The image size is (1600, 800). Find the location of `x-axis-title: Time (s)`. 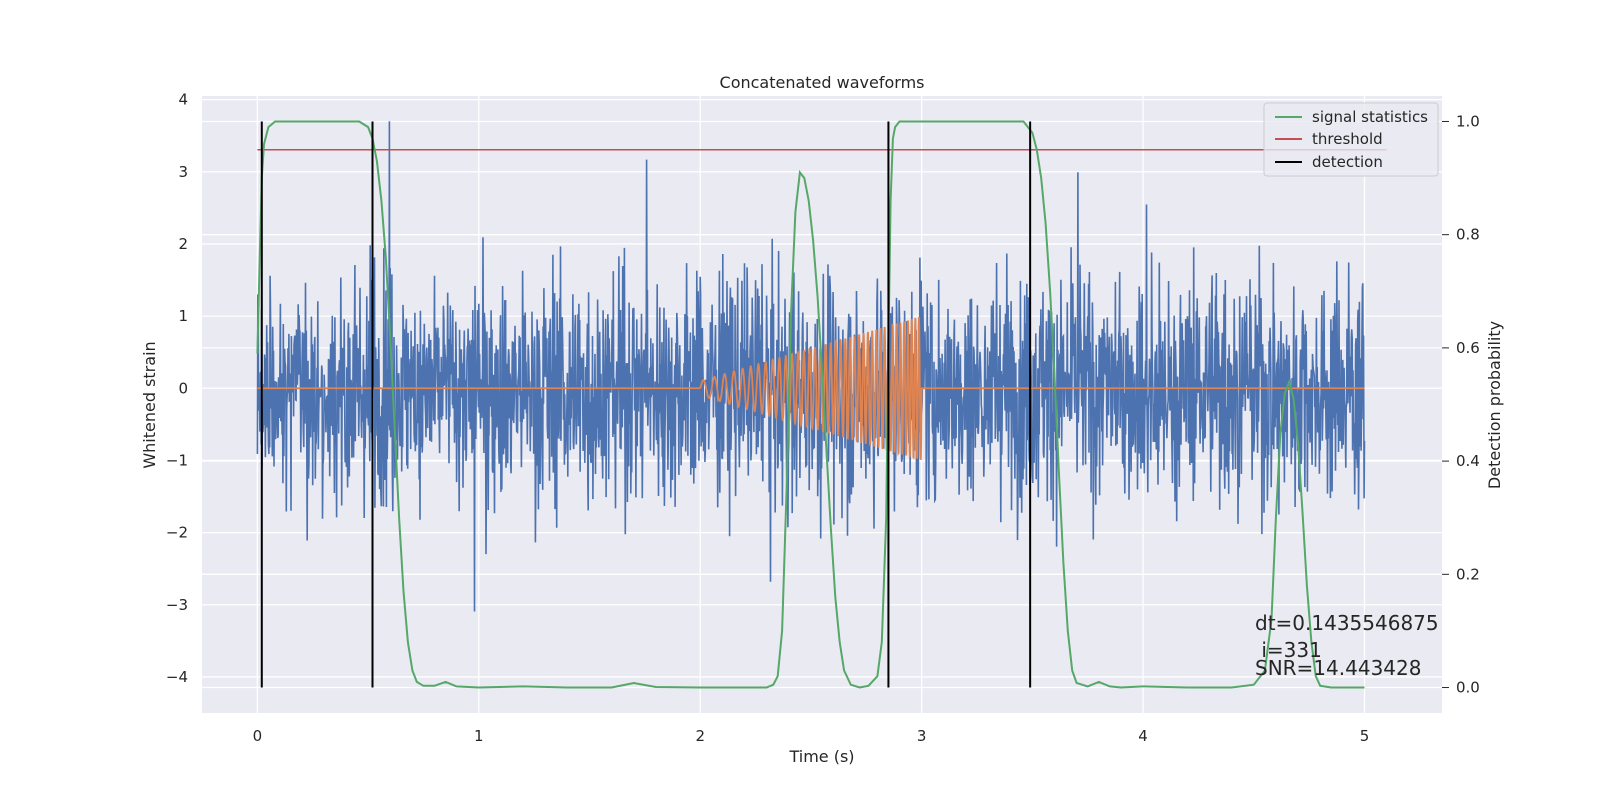

x-axis-title: Time (s) is located at coordinates (821, 756).